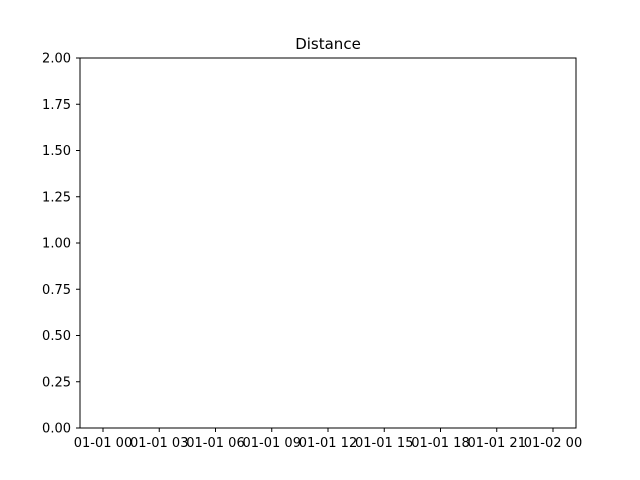 The image size is (640, 480). What do you see at coordinates (272, 443) in the screenshot?
I see `x-tick-label: 01-01 09` at bounding box center [272, 443].